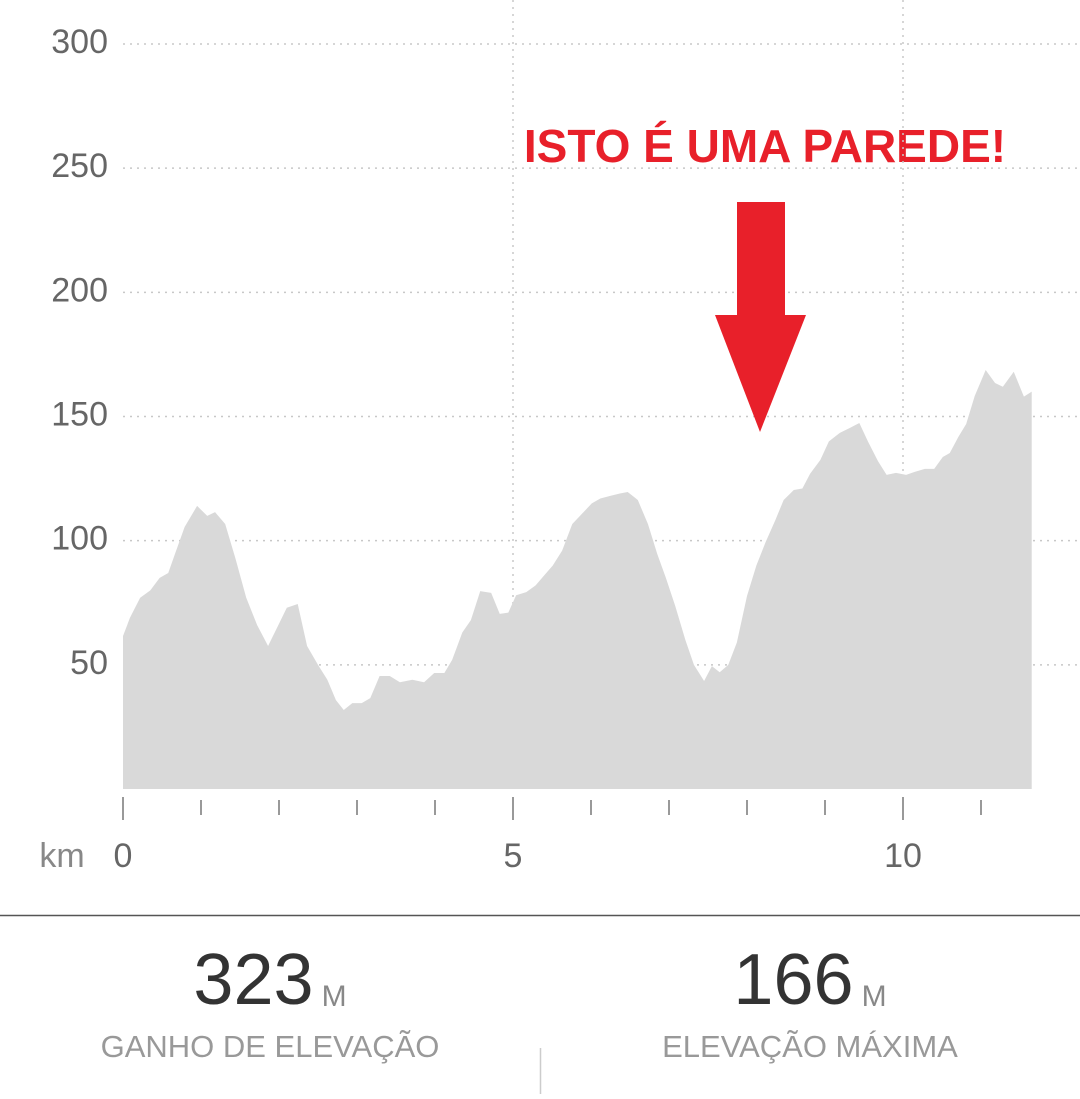  What do you see at coordinates (79, 414) in the screenshot?
I see `y-tick-label: 150` at bounding box center [79, 414].